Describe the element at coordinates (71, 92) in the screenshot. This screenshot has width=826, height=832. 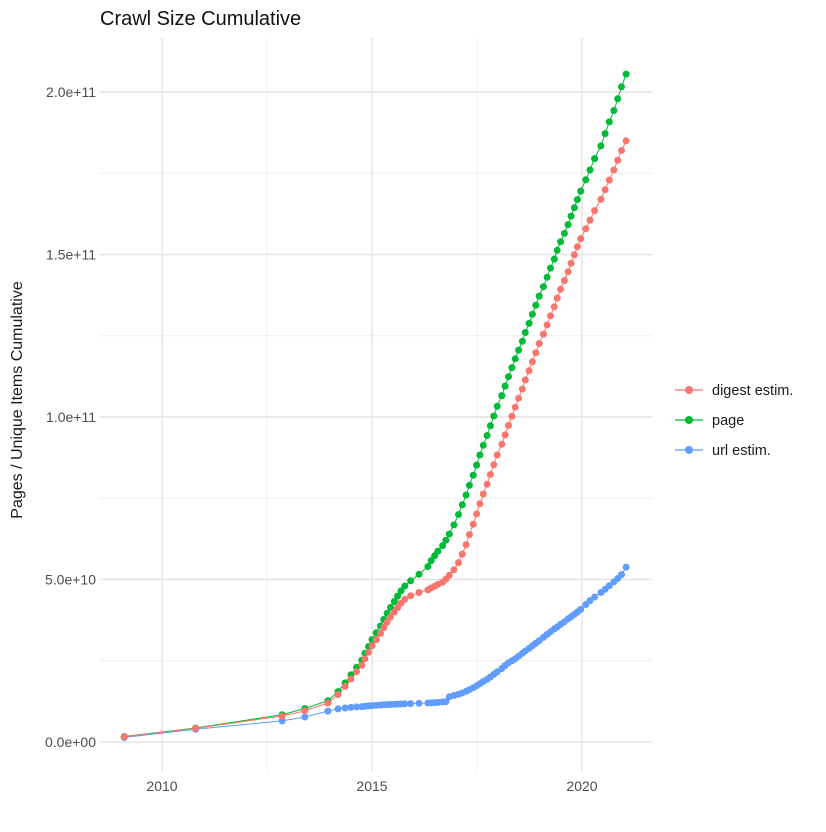
I see `y-tick-label: 2.0e+11` at that location.